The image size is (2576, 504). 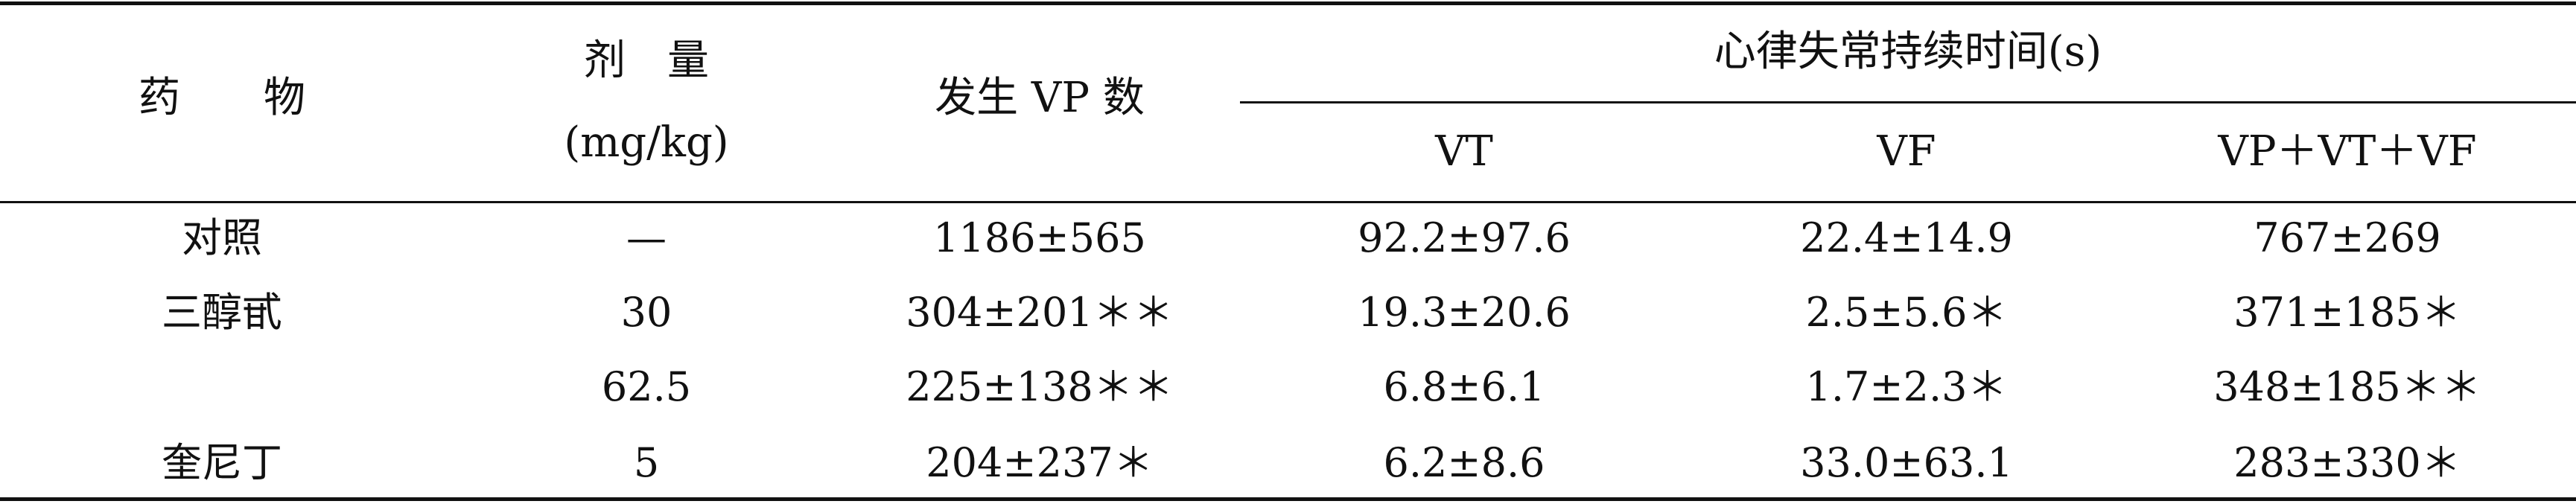 I want to click on header-dose-title: 剂 量, so click(x=646, y=60).